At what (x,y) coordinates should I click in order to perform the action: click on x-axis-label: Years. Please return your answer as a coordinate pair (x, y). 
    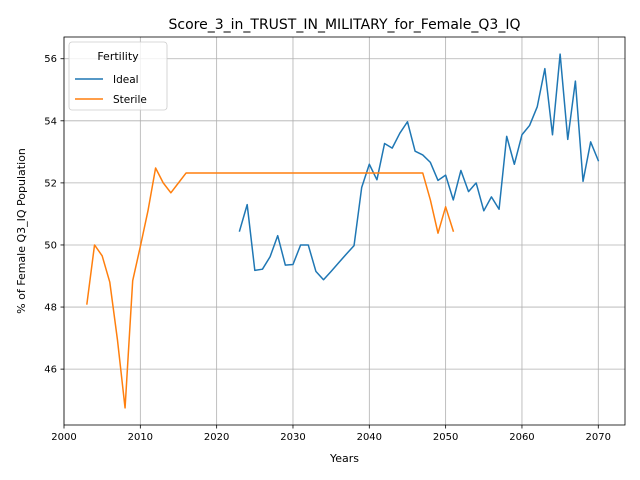
    Looking at the image, I should click on (344, 458).